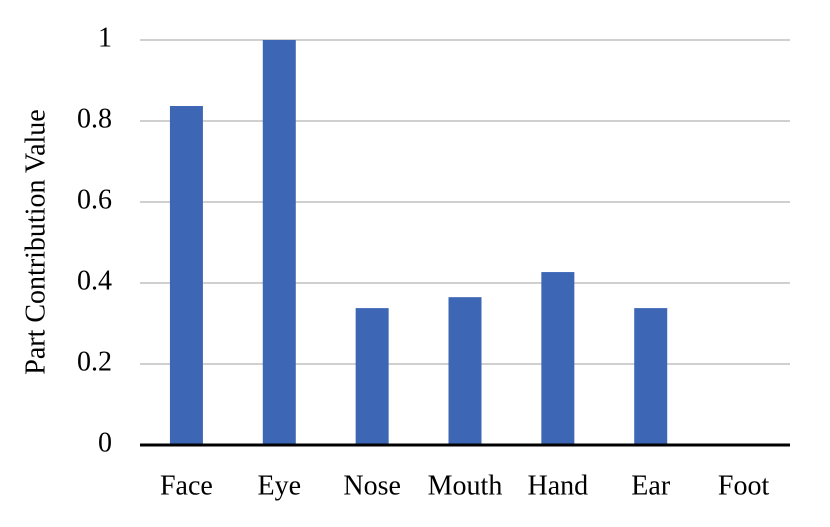 This screenshot has width=830, height=527. I want to click on x-tick-label: Face, so click(186, 485).